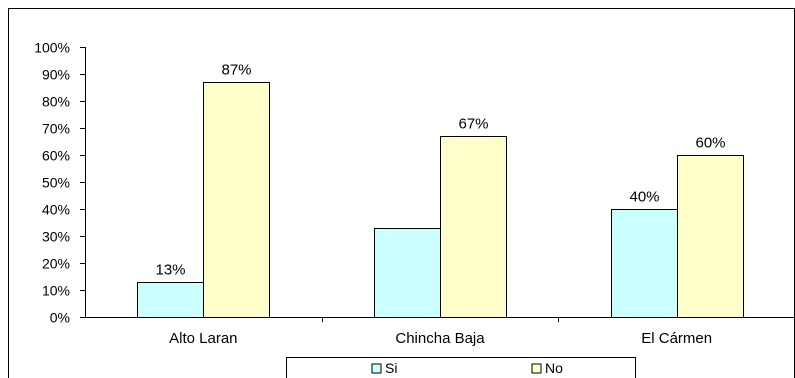 Image resolution: width=795 pixels, height=378 pixels. What do you see at coordinates (473, 124) in the screenshot?
I see `data-label: 67%` at bounding box center [473, 124].